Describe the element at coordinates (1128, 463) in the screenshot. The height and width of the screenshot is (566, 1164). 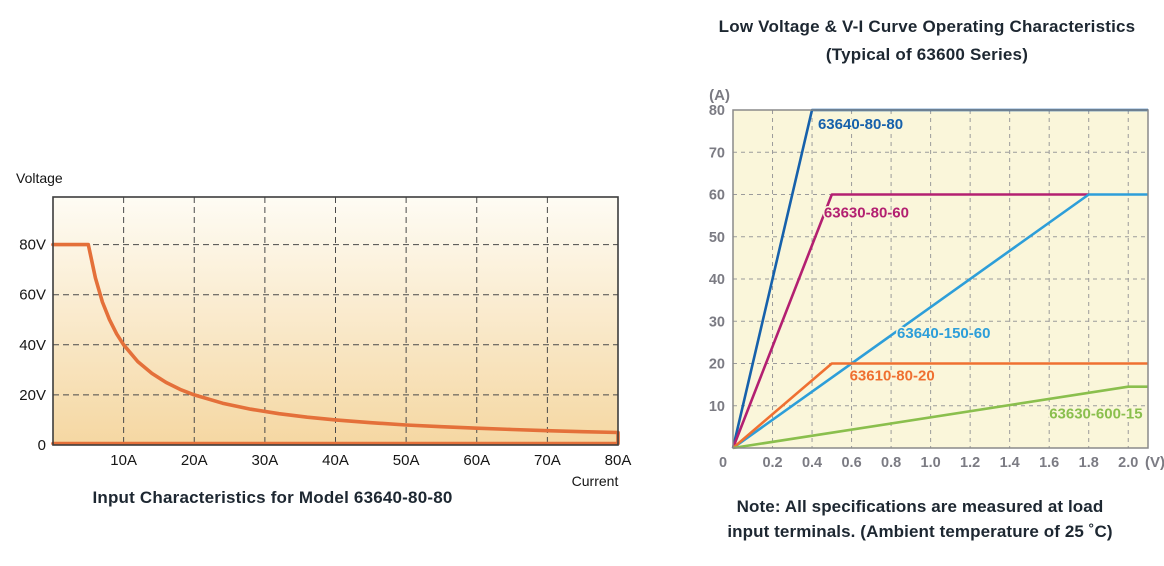
I see `svg-text: 2.0` at that location.